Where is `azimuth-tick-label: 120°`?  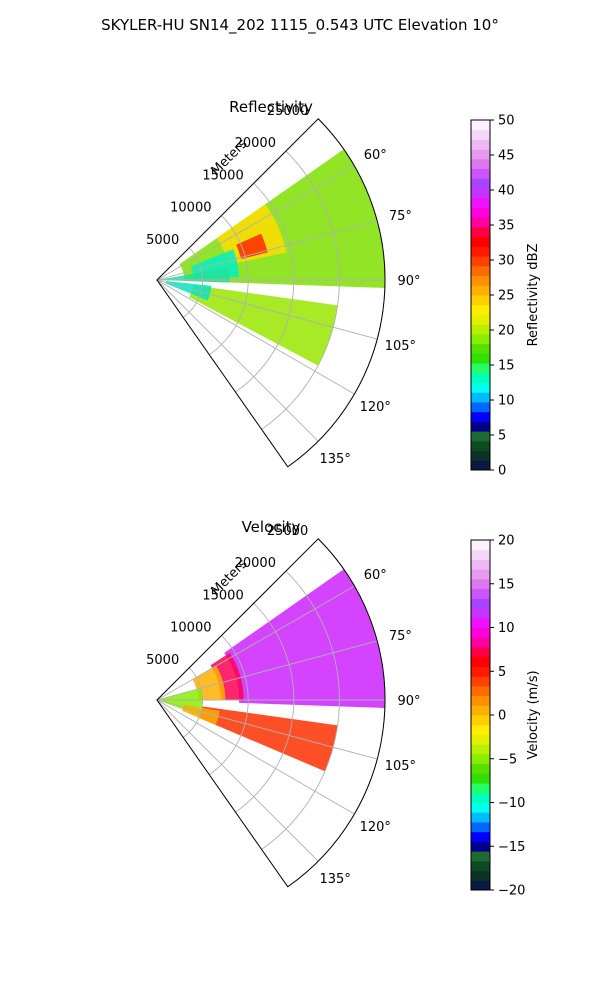 azimuth-tick-label: 120° is located at coordinates (375, 827).